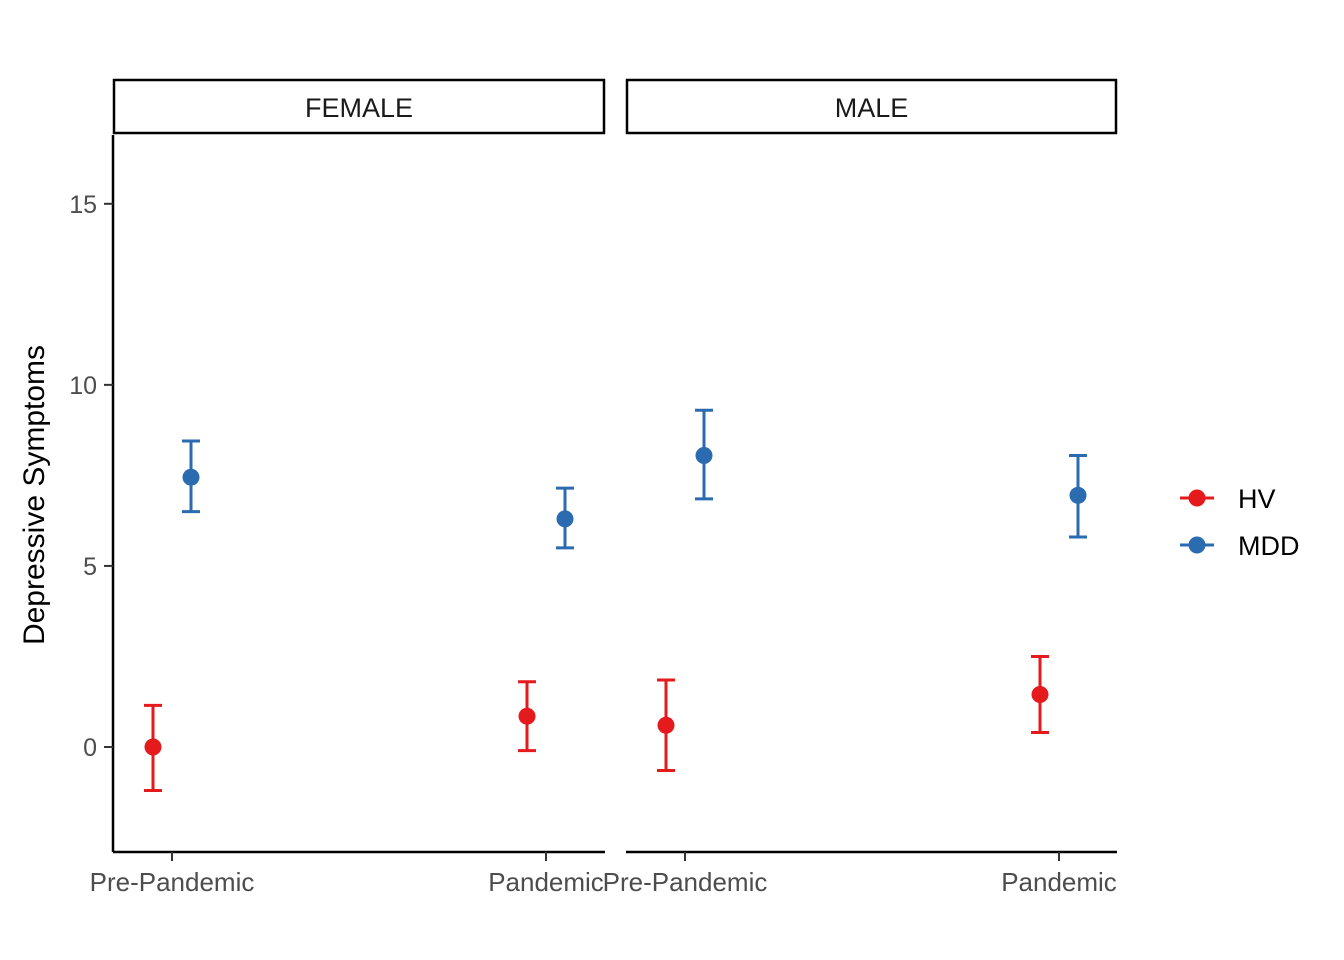 Image resolution: width=1344 pixels, height=960 pixels. I want to click on y-tick-label: 5, so click(90, 567).